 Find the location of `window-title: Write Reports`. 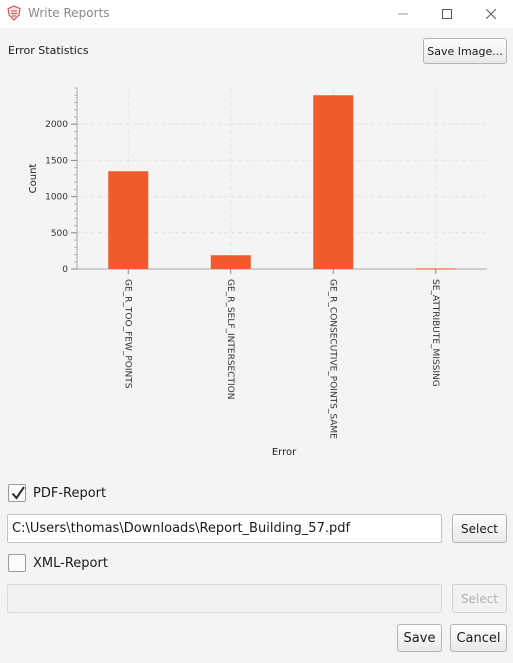

window-title: Write Reports is located at coordinates (69, 13).